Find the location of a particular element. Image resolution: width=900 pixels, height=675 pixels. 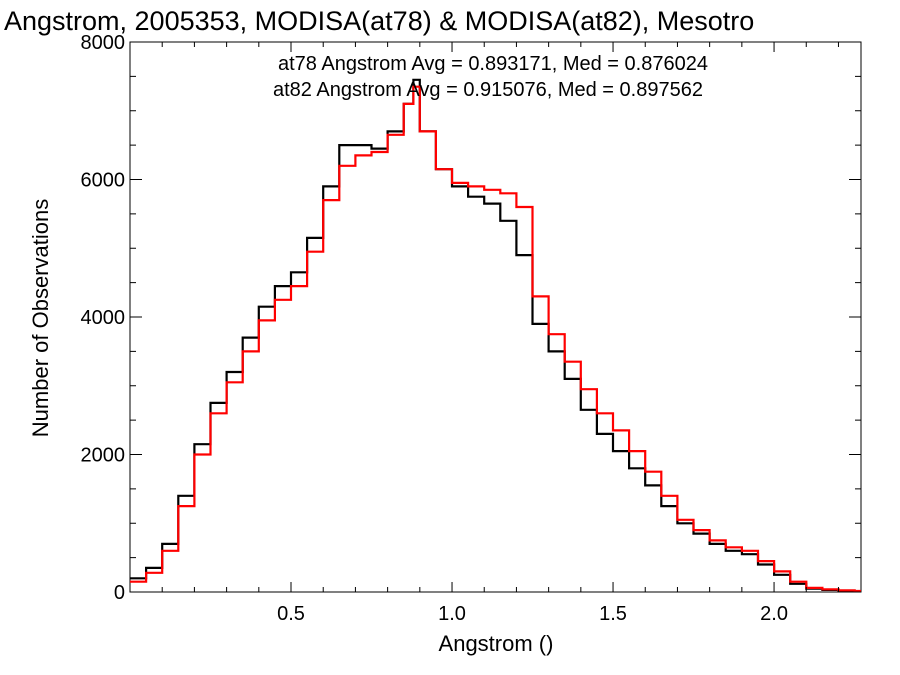

x-tick-label: 1.5 is located at coordinates (613, 614).